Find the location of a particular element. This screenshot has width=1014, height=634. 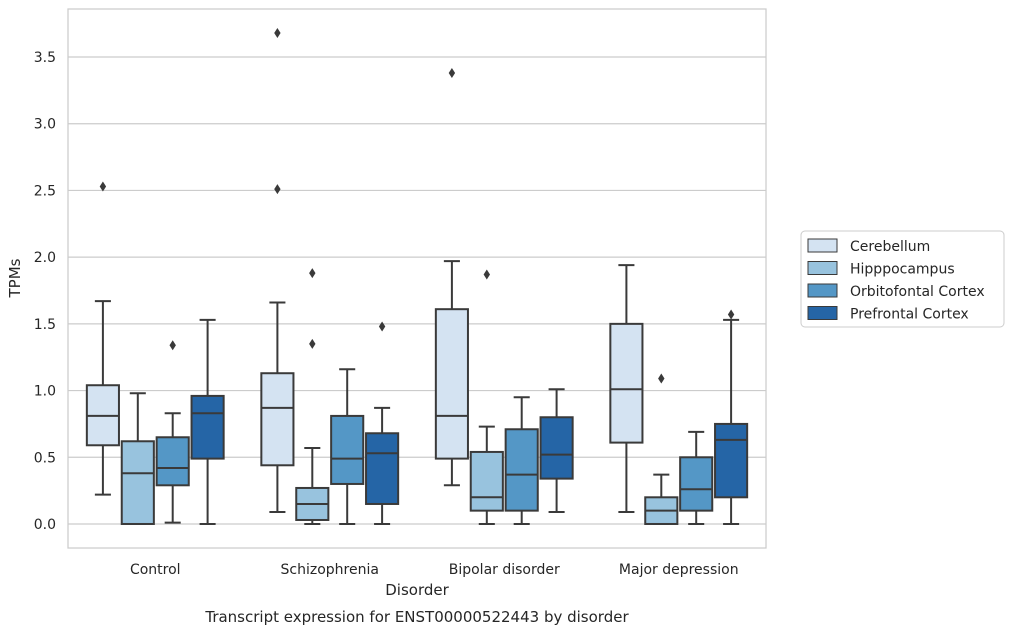

legend-label: Hipppocampus is located at coordinates (902, 270).